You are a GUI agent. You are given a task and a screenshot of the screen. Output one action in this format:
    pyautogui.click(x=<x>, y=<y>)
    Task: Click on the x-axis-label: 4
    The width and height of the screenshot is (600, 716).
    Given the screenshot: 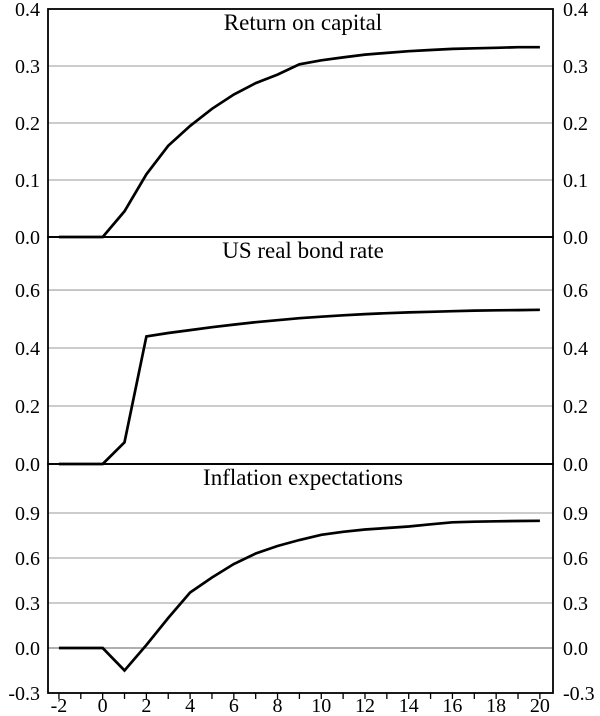 What is the action you would take?
    pyautogui.click(x=190, y=705)
    